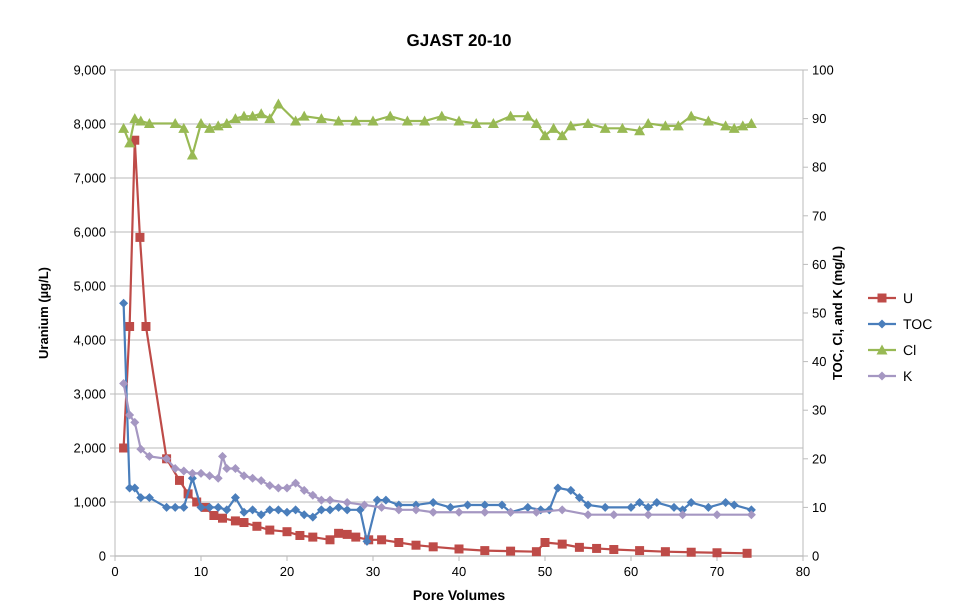 The image size is (954, 611). I want to click on y-tick-label: 1,000, so click(89, 502).